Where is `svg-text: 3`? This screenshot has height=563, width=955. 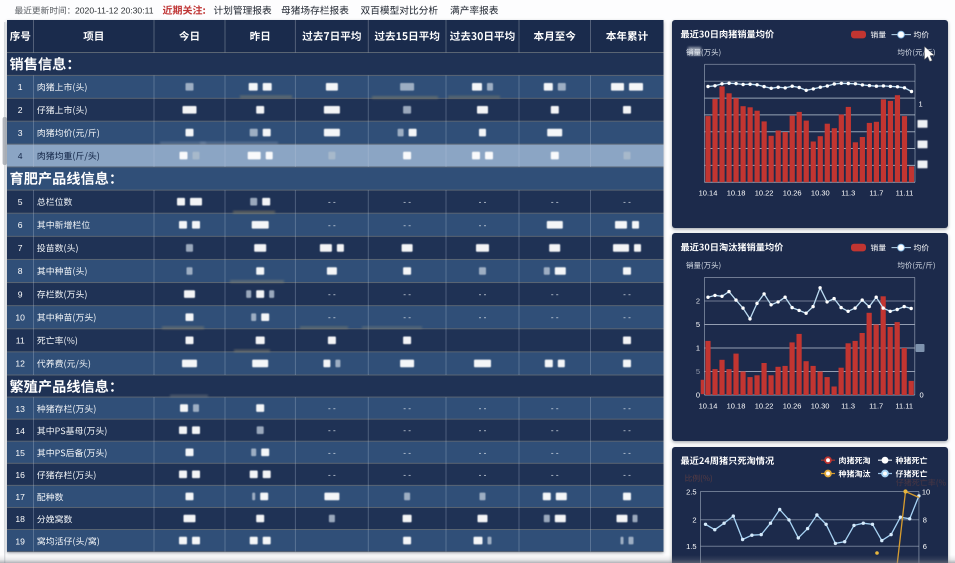 svg-text: 3 is located at coordinates (20, 133).